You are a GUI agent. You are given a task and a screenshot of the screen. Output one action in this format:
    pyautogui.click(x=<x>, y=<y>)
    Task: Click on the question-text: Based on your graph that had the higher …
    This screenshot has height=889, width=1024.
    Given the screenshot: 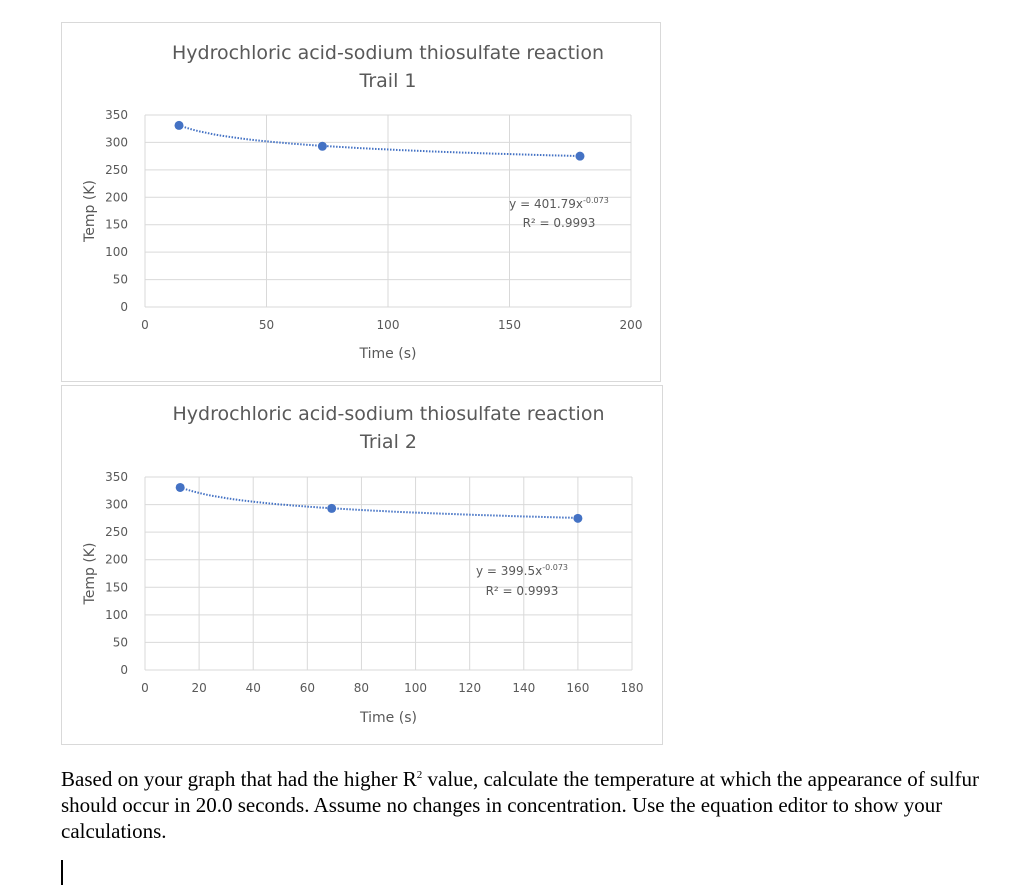 What is the action you would take?
    pyautogui.click(x=521, y=805)
    